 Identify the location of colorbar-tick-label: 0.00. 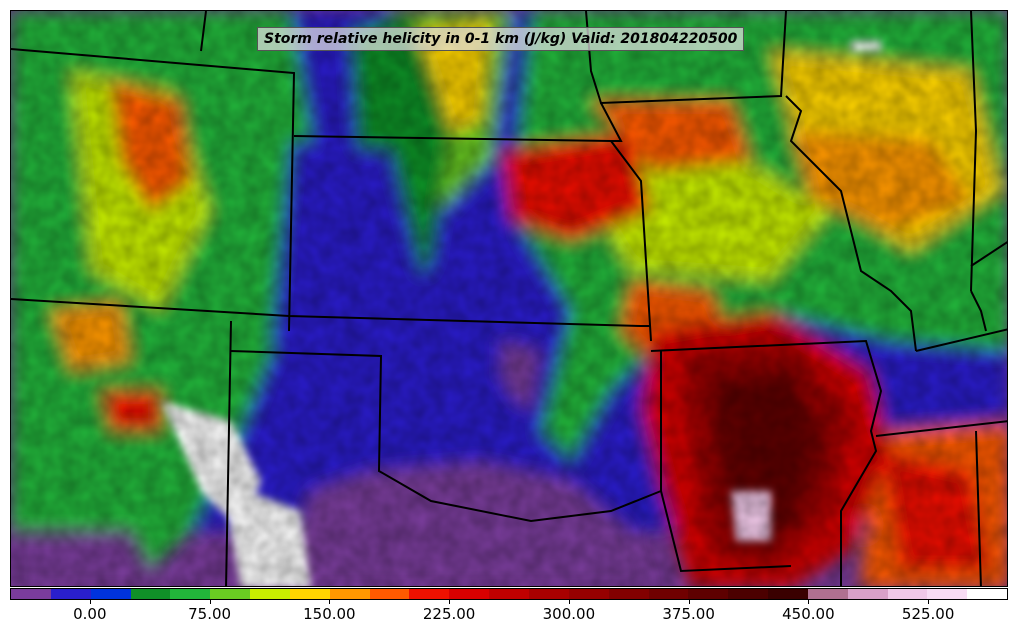
(90, 614).